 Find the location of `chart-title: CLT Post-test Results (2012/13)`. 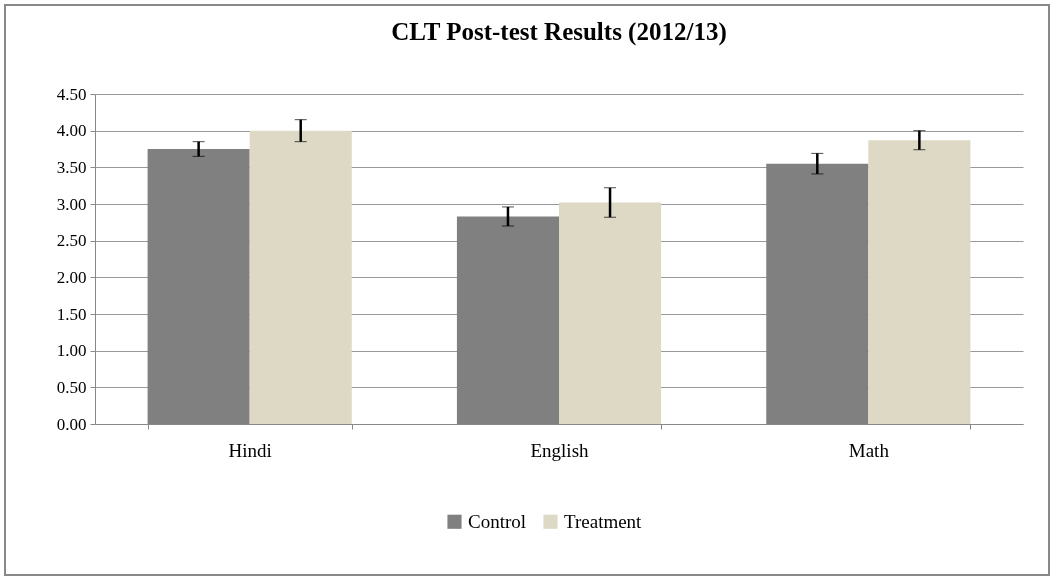

chart-title: CLT Post-test Results (2012/13) is located at coordinates (559, 32).